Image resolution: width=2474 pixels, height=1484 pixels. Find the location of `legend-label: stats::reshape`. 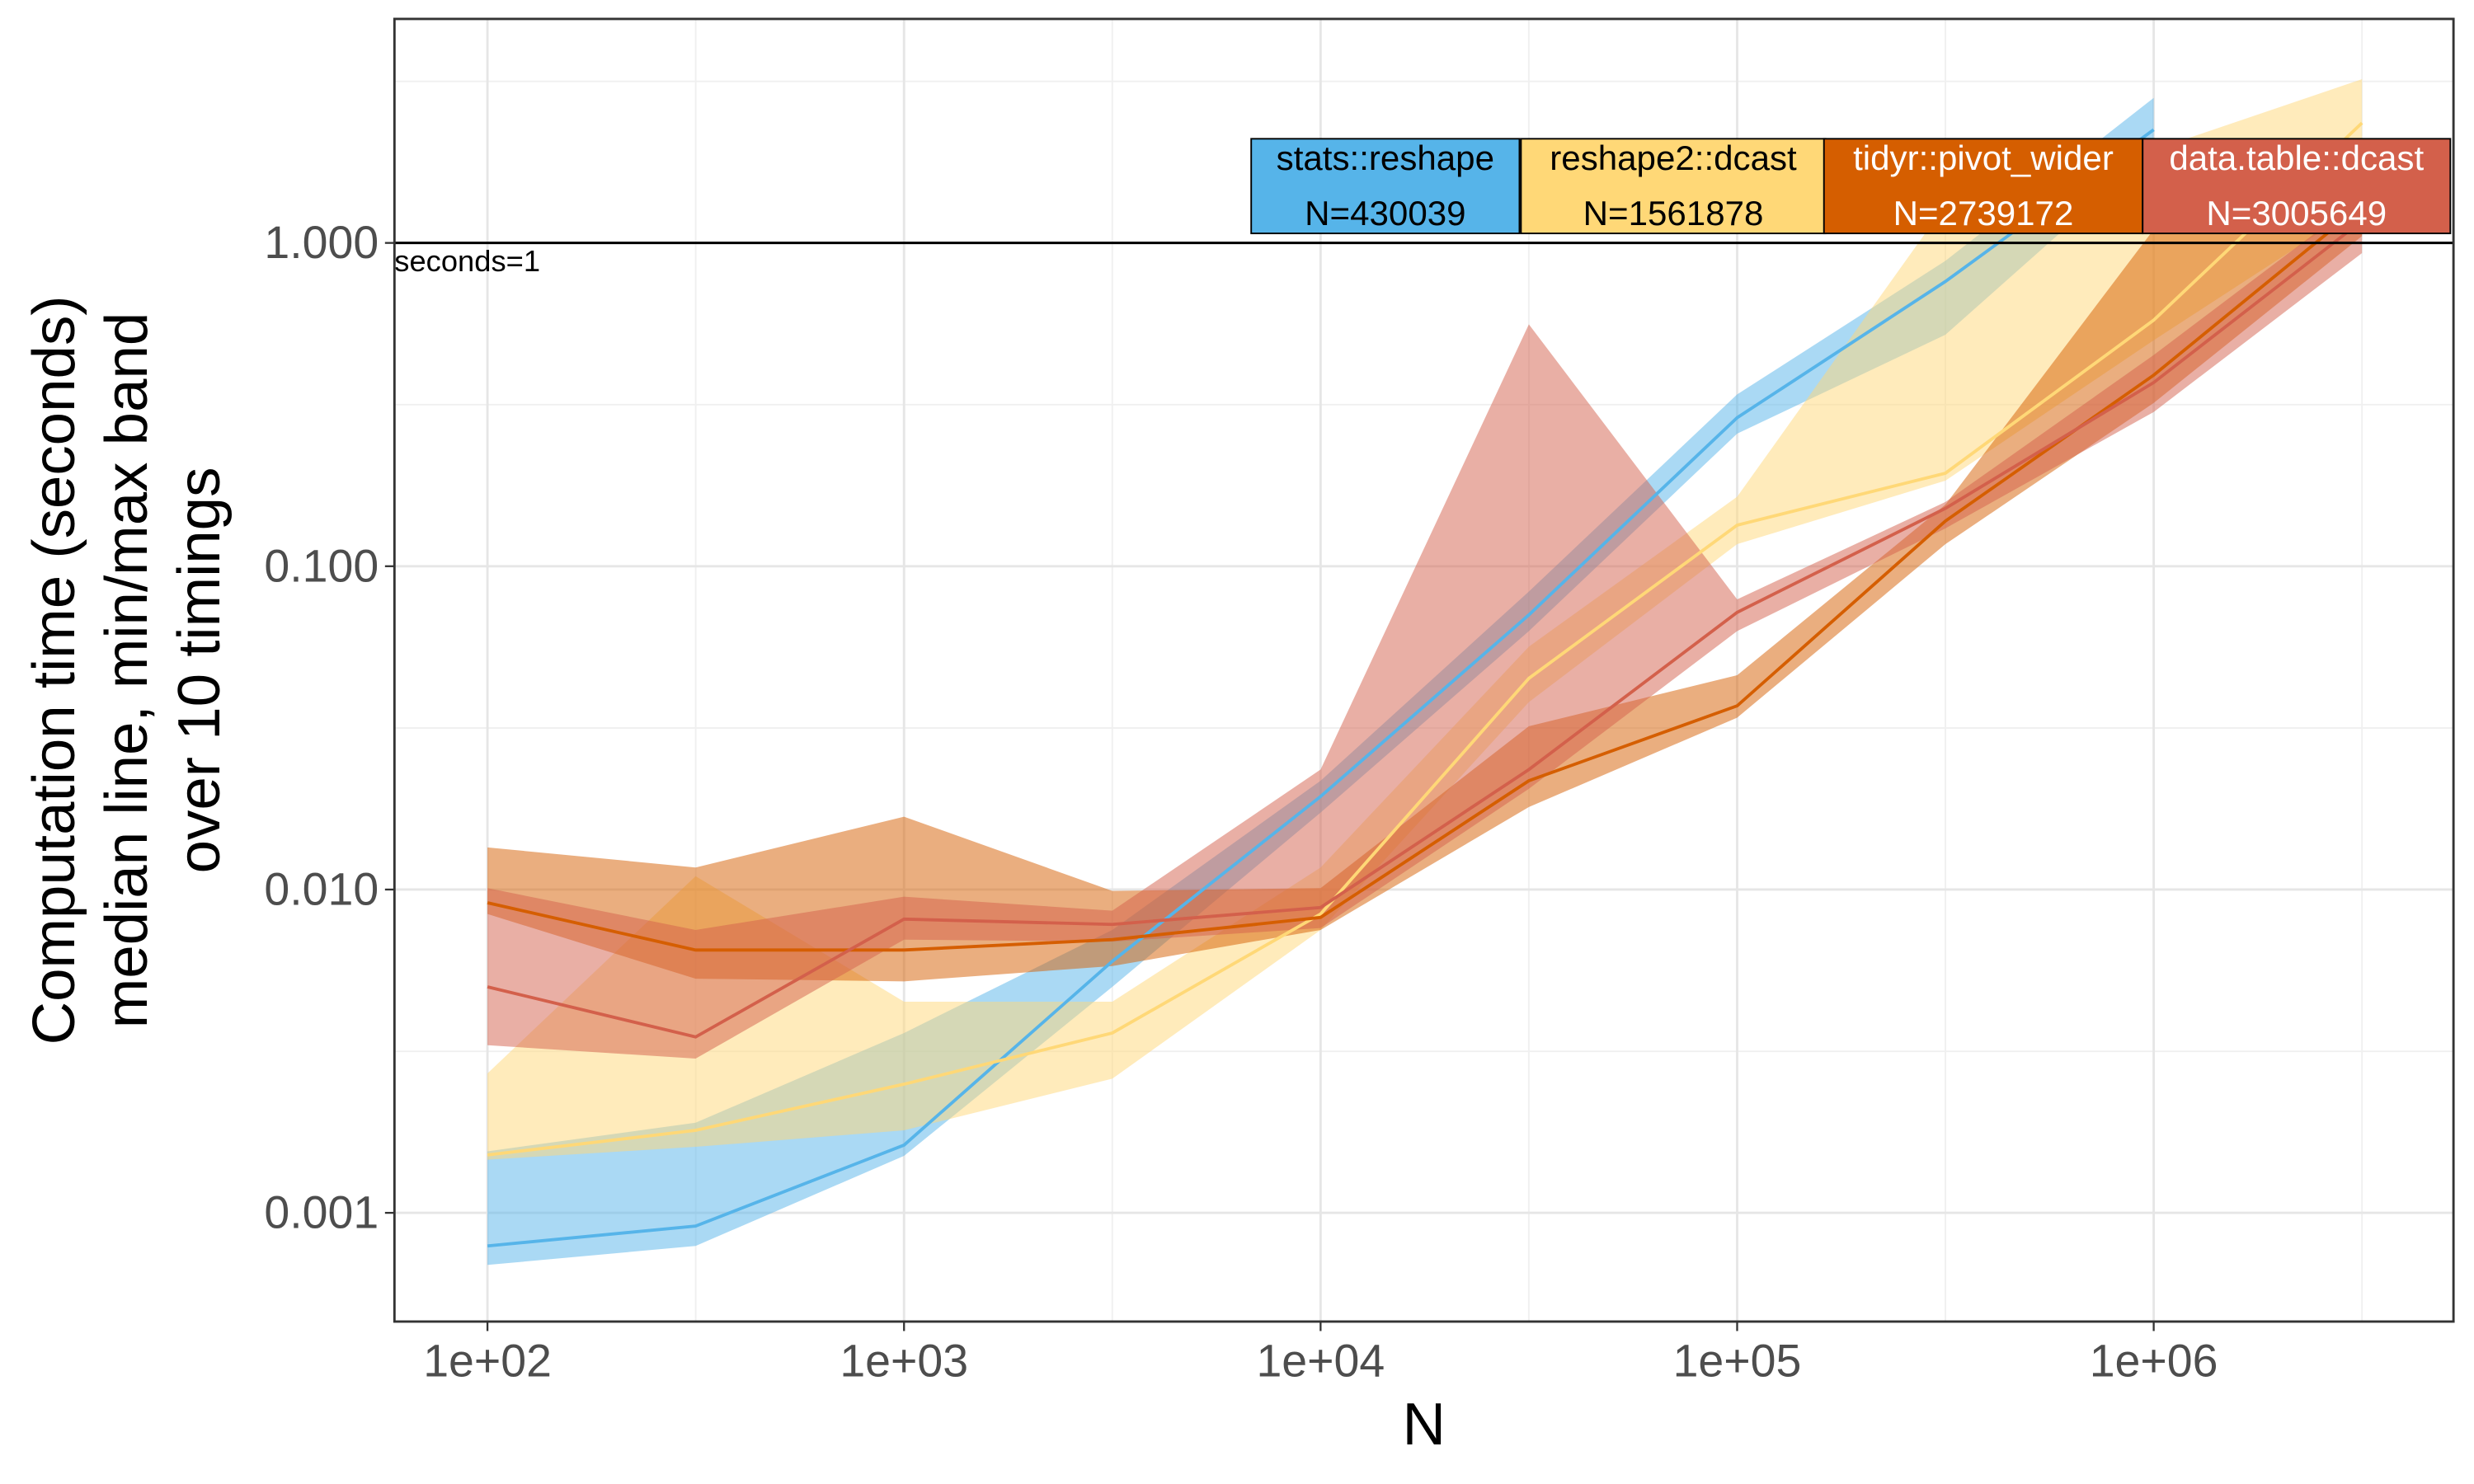

legend-label: stats::reshape is located at coordinates (1385, 158).